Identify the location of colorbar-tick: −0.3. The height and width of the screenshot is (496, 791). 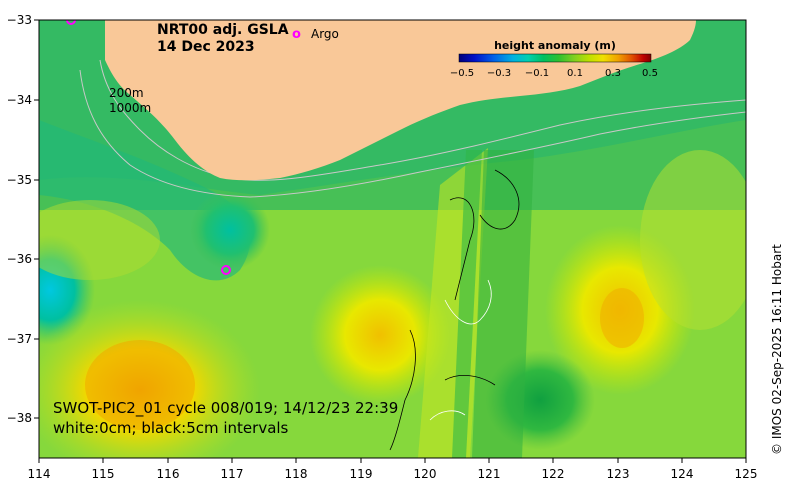
(499, 73).